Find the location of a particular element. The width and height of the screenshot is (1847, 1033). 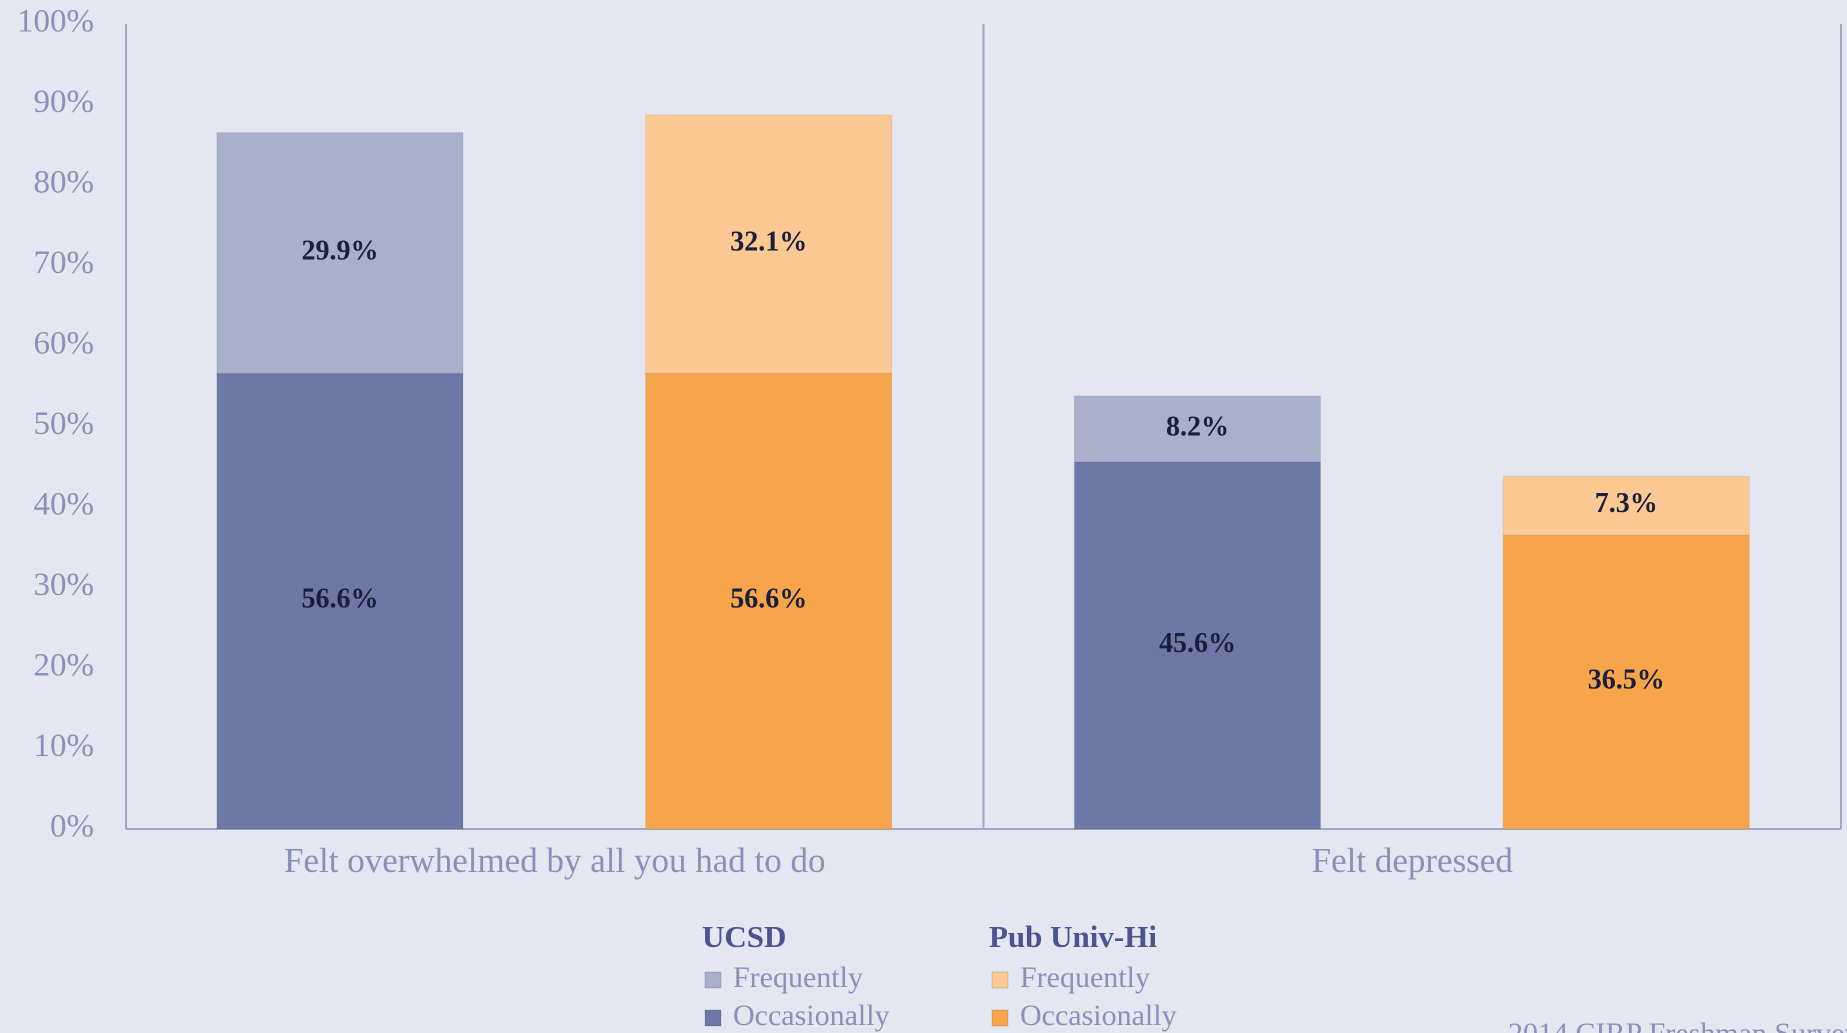

y-tick-label: 40% is located at coordinates (64, 505).